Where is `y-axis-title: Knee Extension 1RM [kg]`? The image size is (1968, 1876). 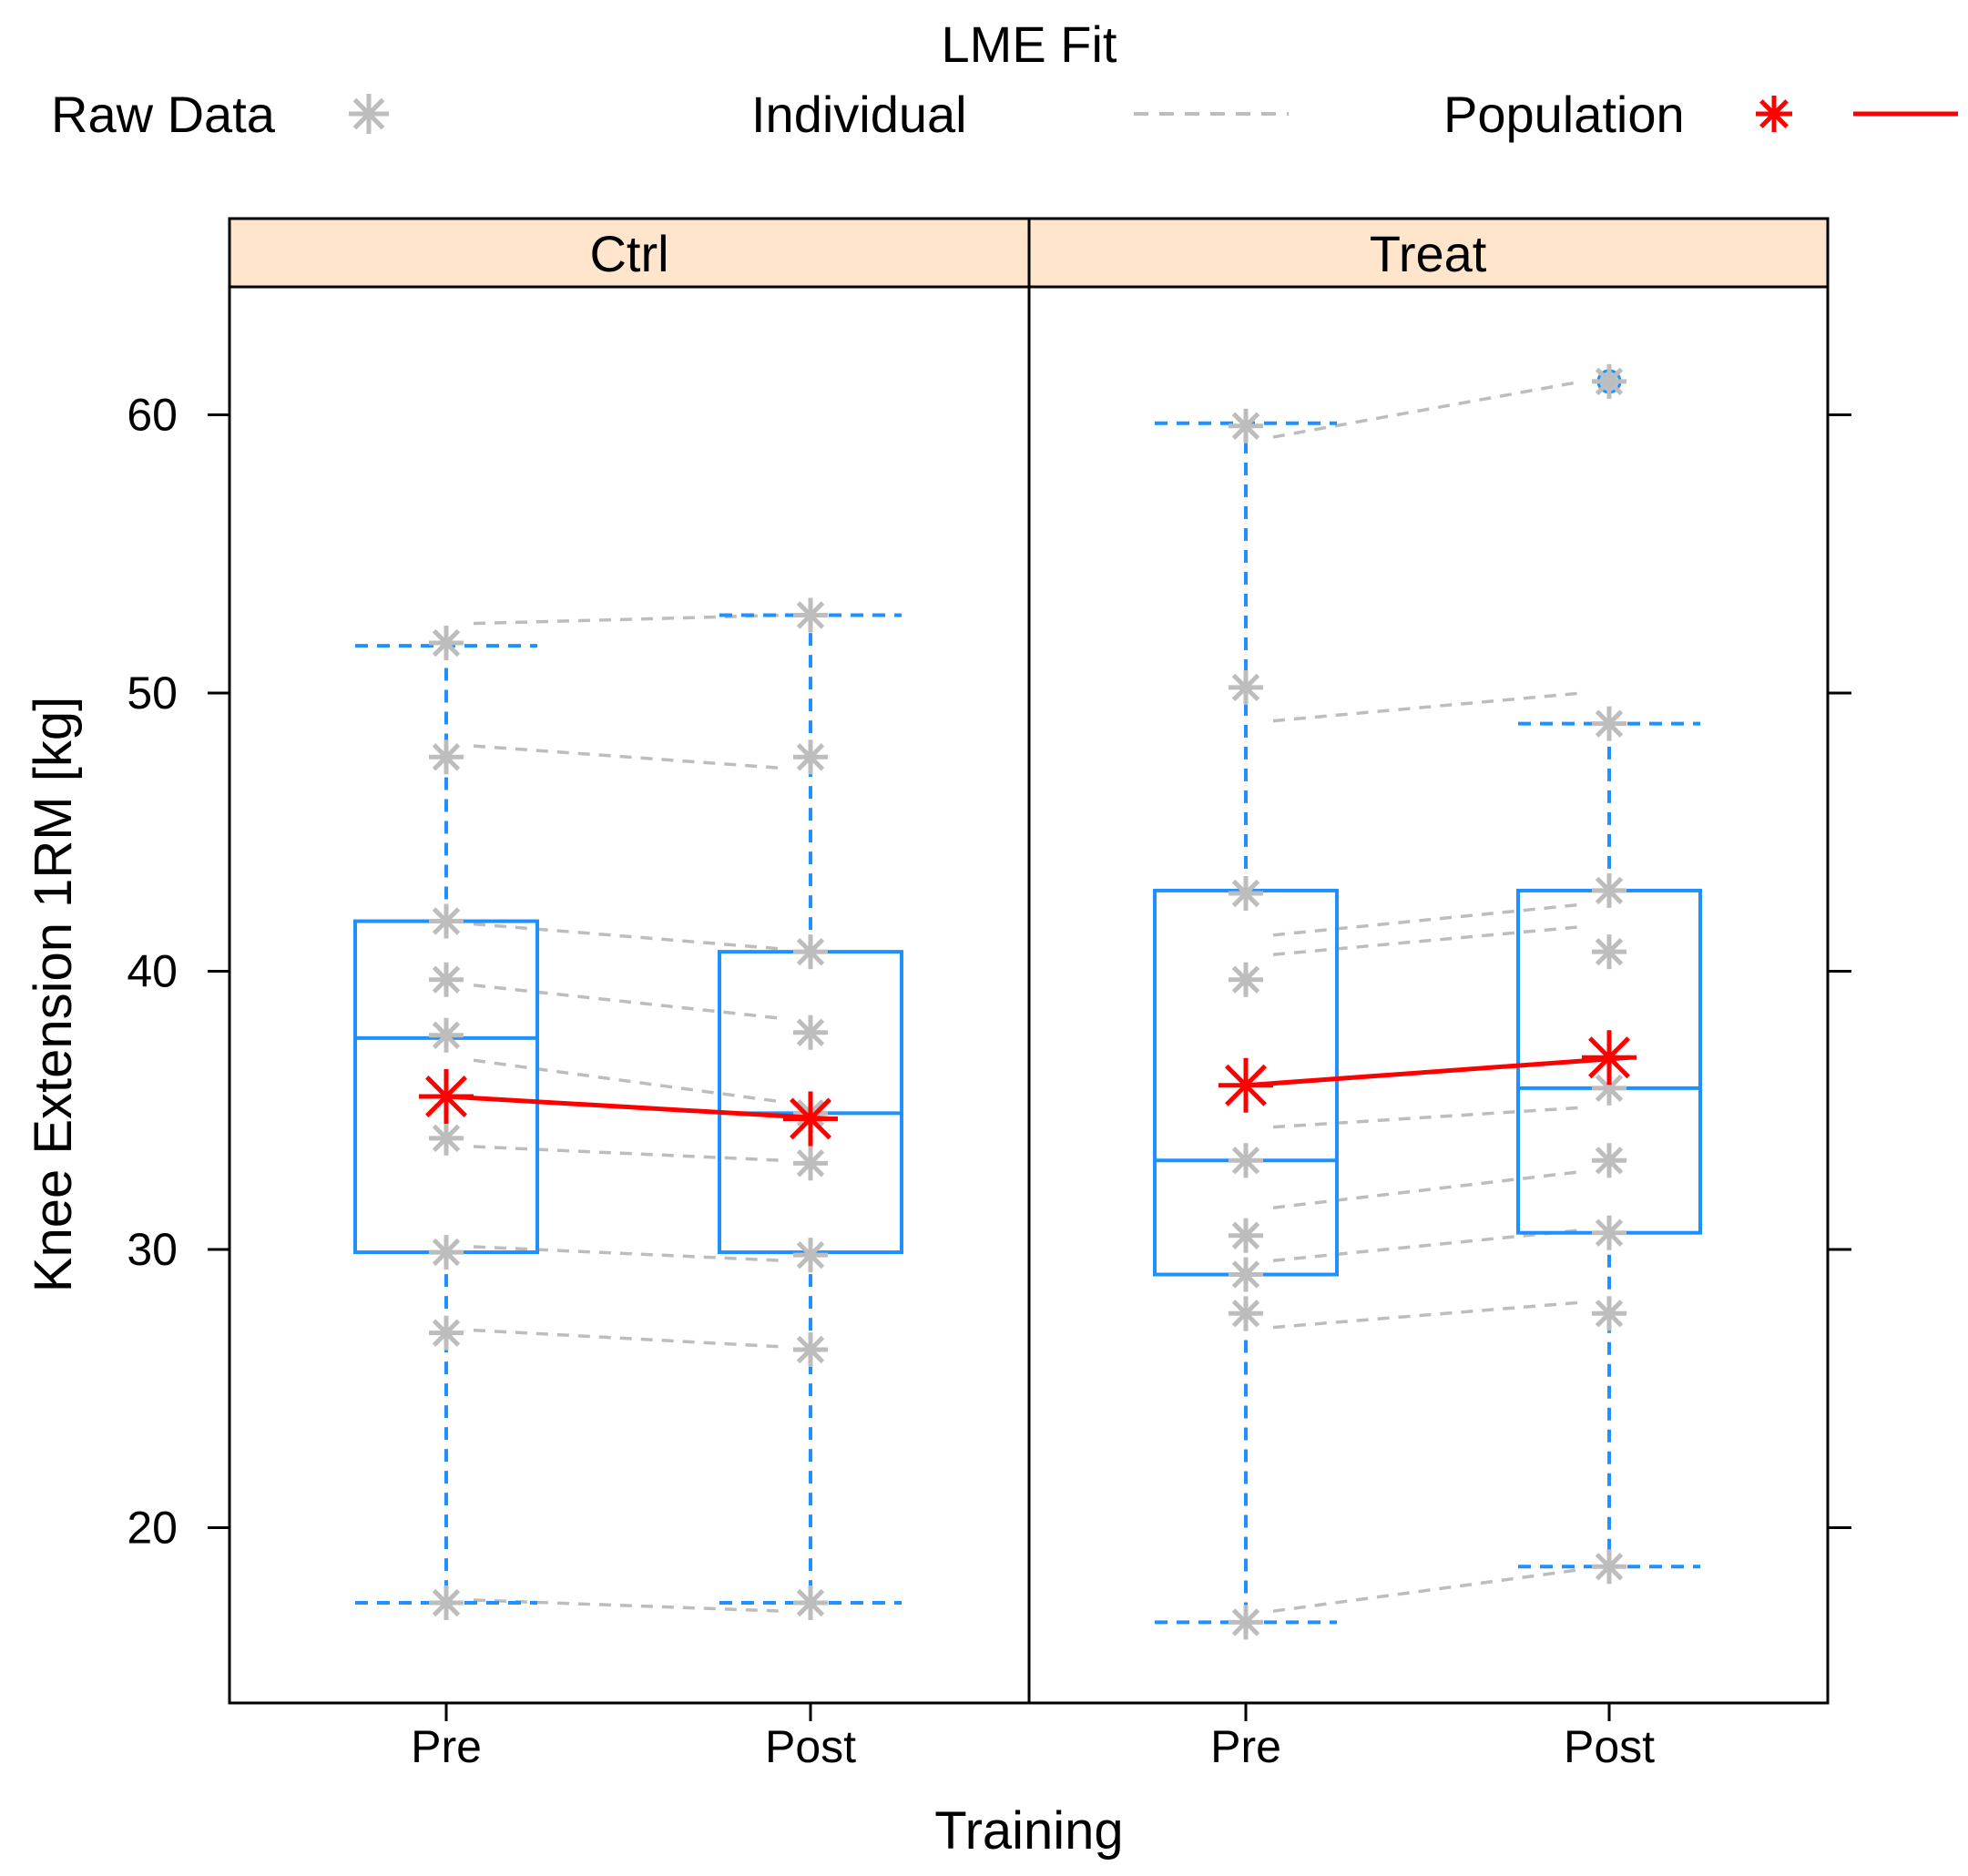
y-axis-title: Knee Extension 1RM [kg] is located at coordinates (54, 994).